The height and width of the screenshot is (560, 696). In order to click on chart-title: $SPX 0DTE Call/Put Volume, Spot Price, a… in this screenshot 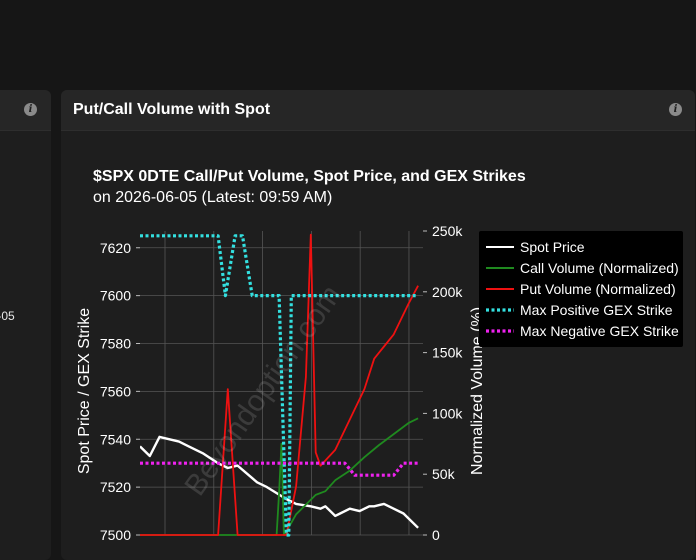, I will do `click(309, 176)`.